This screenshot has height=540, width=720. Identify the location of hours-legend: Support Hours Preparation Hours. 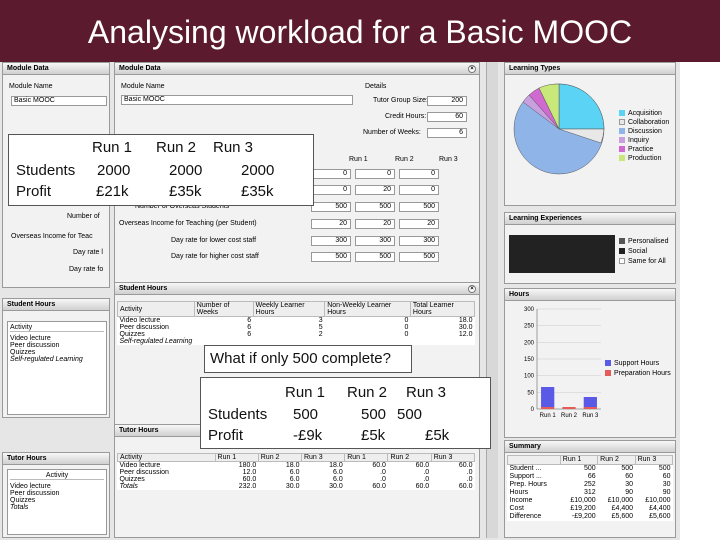
(638, 369).